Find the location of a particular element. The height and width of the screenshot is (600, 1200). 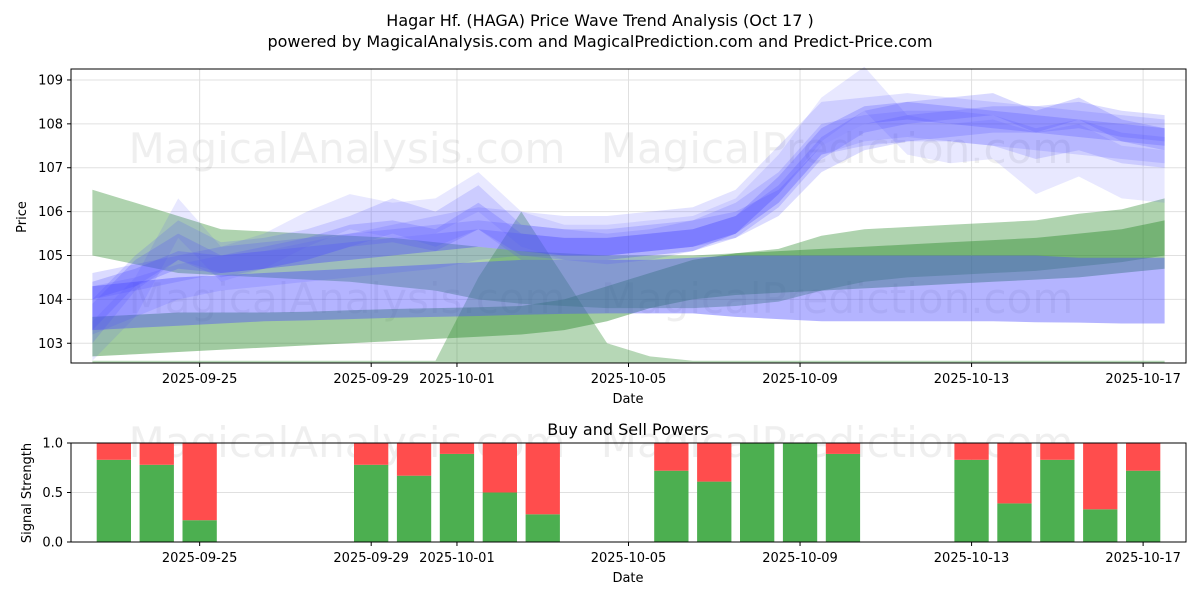

bar-x-tick-label: 2025-10-09 is located at coordinates (800, 558).